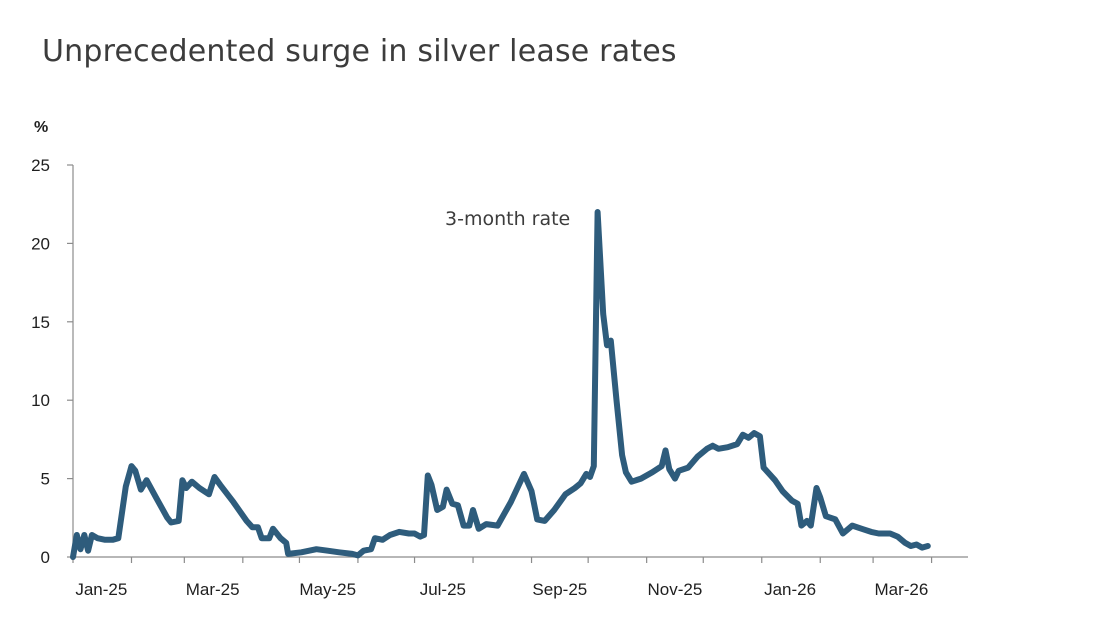 This screenshot has width=1102, height=644. What do you see at coordinates (40, 243) in the screenshot?
I see `y-tick-label: 20` at bounding box center [40, 243].